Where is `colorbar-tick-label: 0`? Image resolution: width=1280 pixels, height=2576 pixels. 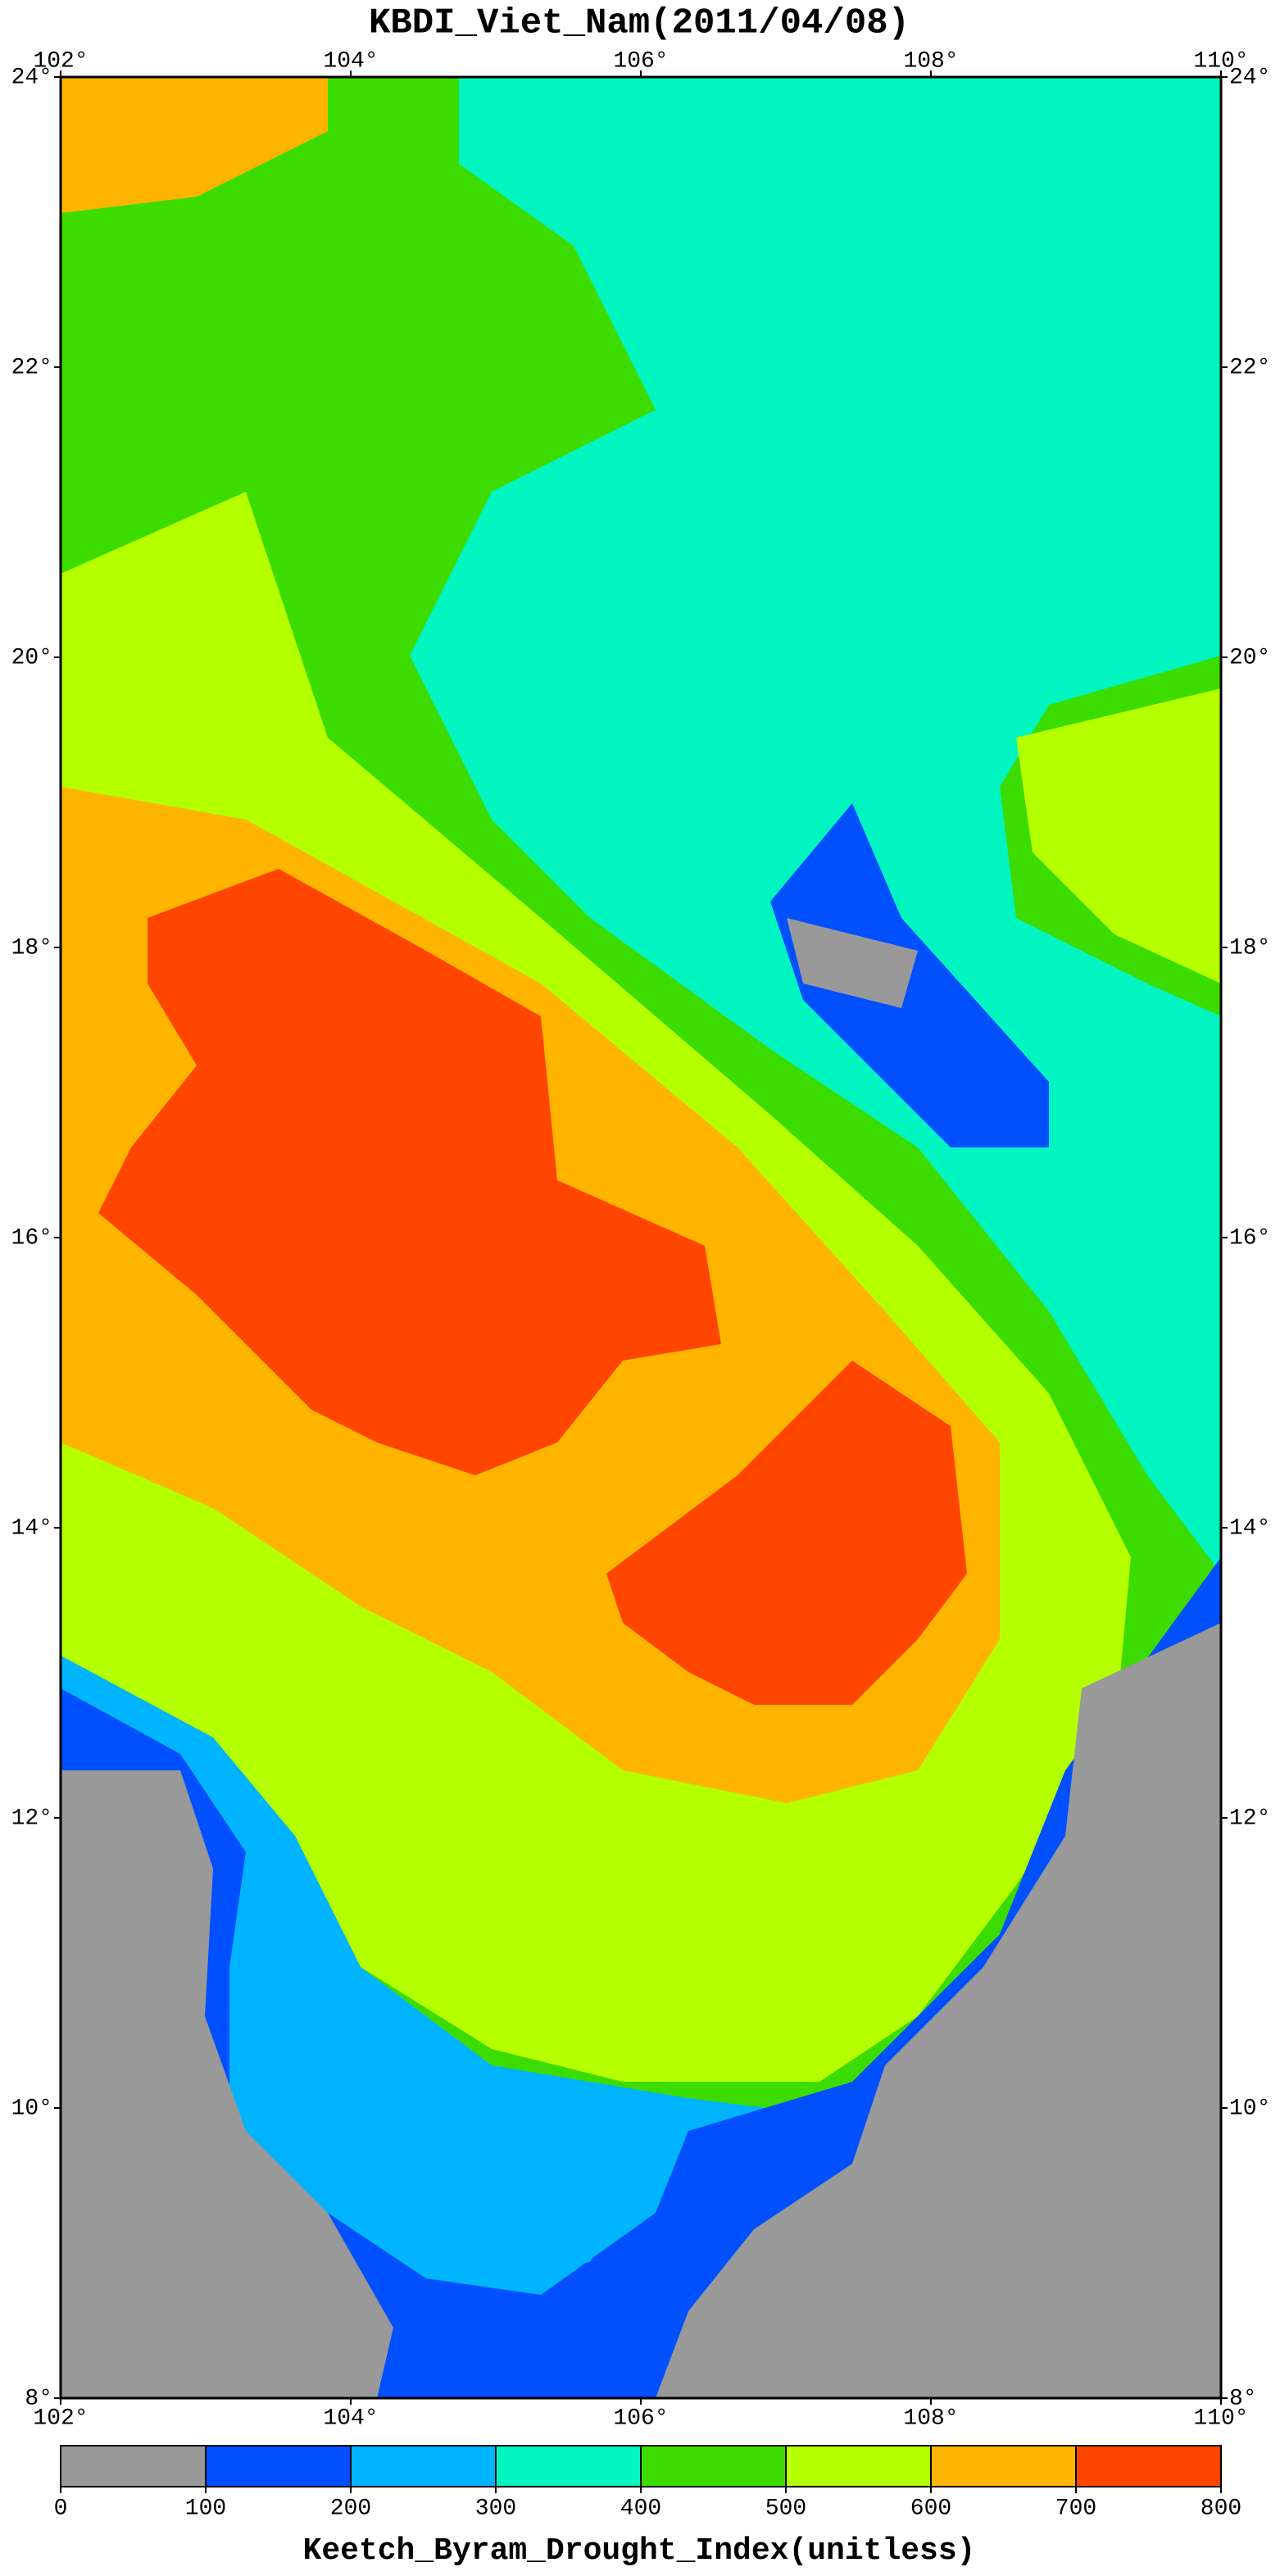 colorbar-tick-label: 0 is located at coordinates (61, 2508).